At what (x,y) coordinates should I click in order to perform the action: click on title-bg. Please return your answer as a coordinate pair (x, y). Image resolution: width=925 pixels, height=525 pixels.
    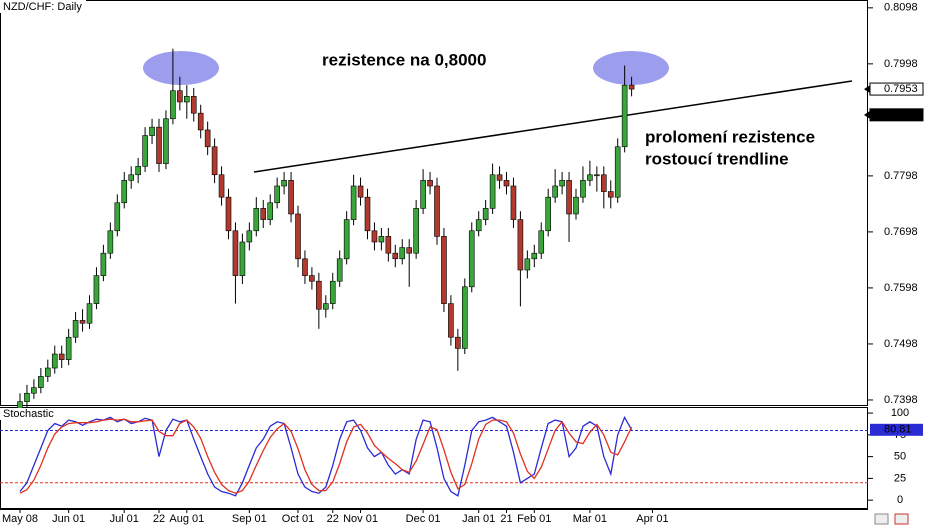
    Looking at the image, I should click on (43, 6).